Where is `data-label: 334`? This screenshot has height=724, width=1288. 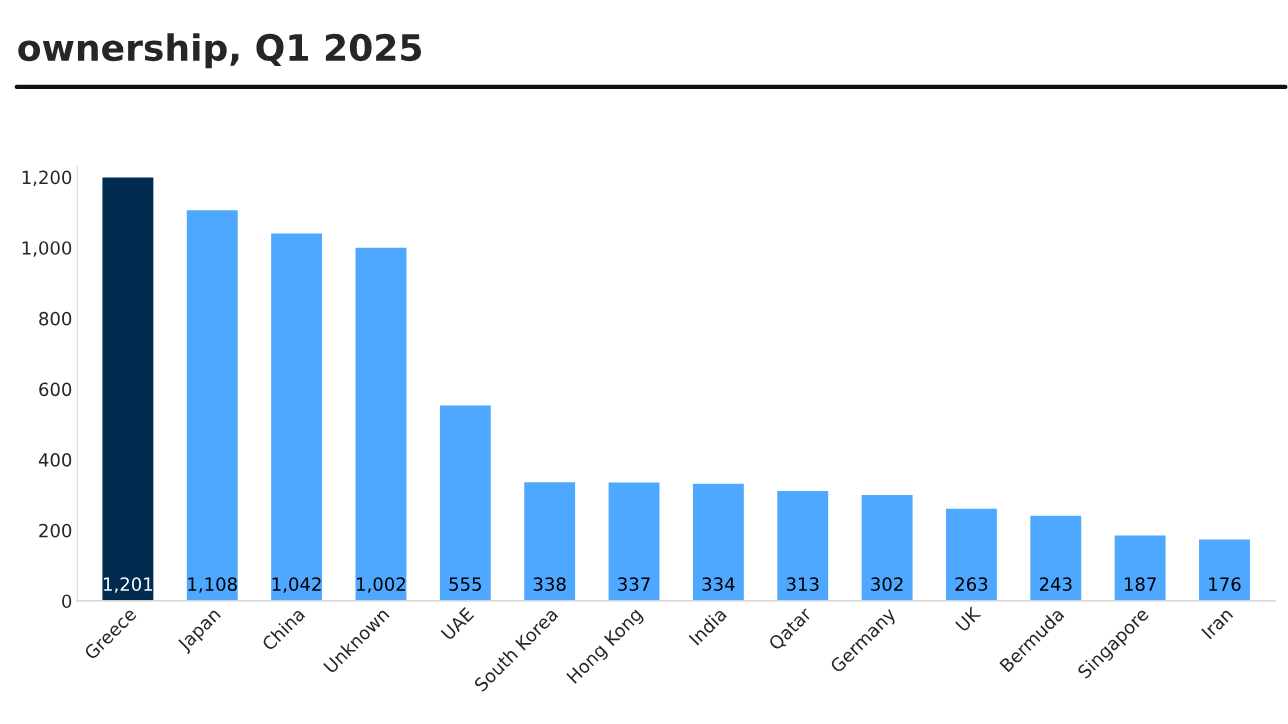 data-label: 334 is located at coordinates (718, 584).